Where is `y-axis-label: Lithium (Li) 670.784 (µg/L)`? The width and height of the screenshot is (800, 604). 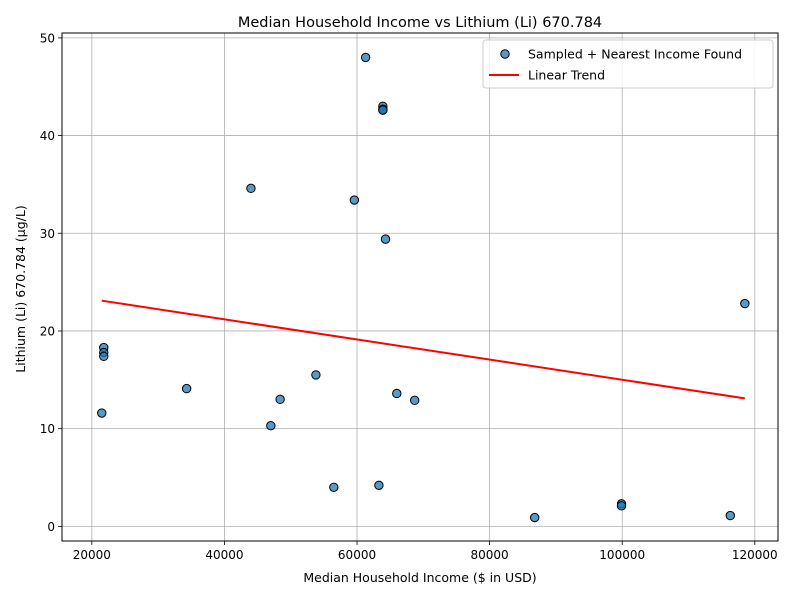 y-axis-label: Lithium (Li) 670.784 (µg/L) is located at coordinates (20, 288).